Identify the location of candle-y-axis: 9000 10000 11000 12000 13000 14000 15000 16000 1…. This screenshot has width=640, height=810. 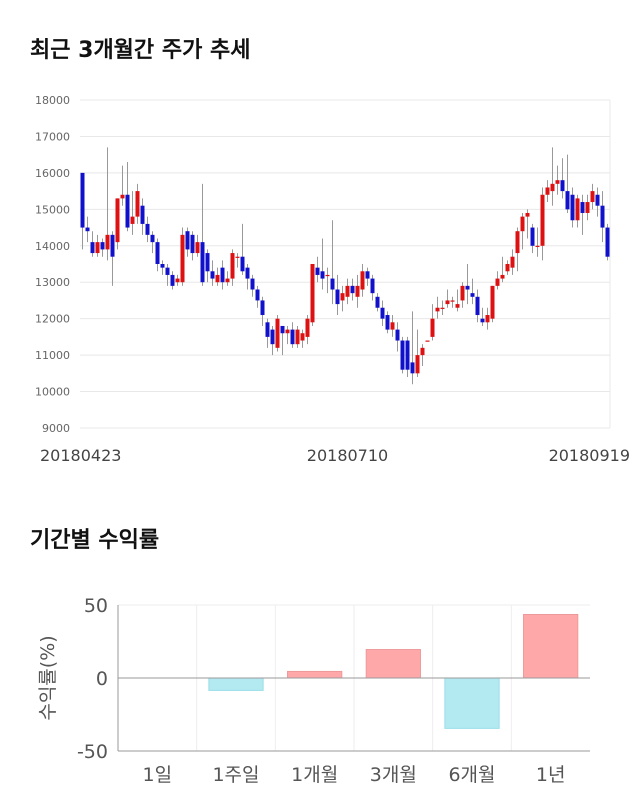
(52, 264).